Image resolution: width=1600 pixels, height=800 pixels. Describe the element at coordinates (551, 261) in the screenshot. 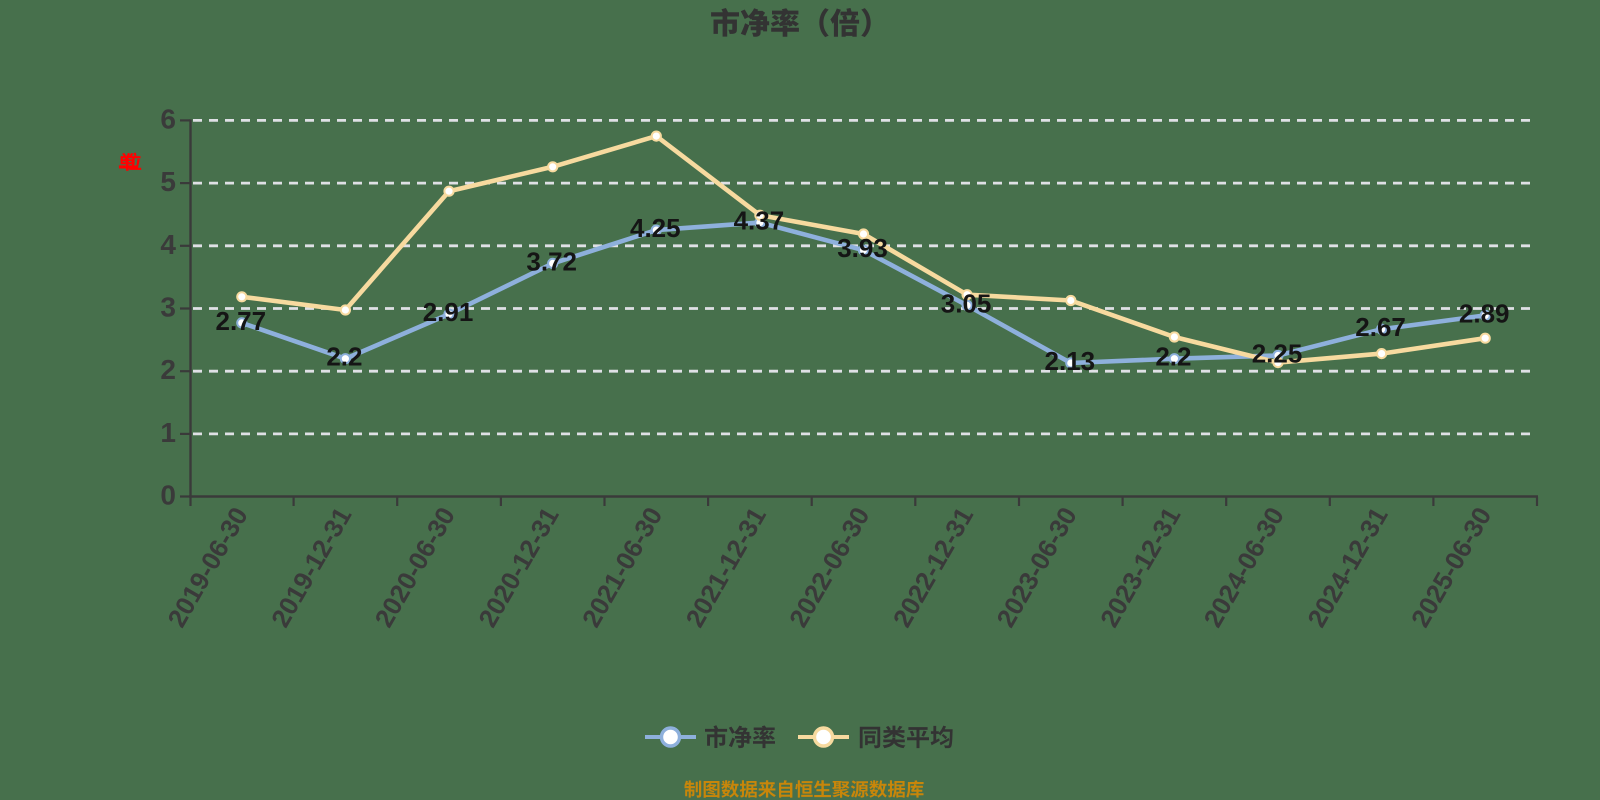

I see `svg-text: 3.72` at that location.